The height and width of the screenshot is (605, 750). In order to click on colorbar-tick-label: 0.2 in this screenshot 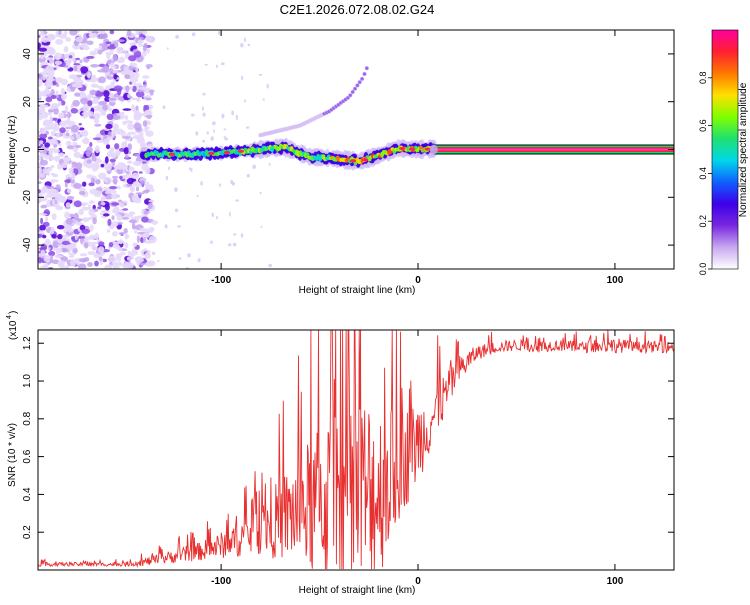, I will do `click(703, 221)`.